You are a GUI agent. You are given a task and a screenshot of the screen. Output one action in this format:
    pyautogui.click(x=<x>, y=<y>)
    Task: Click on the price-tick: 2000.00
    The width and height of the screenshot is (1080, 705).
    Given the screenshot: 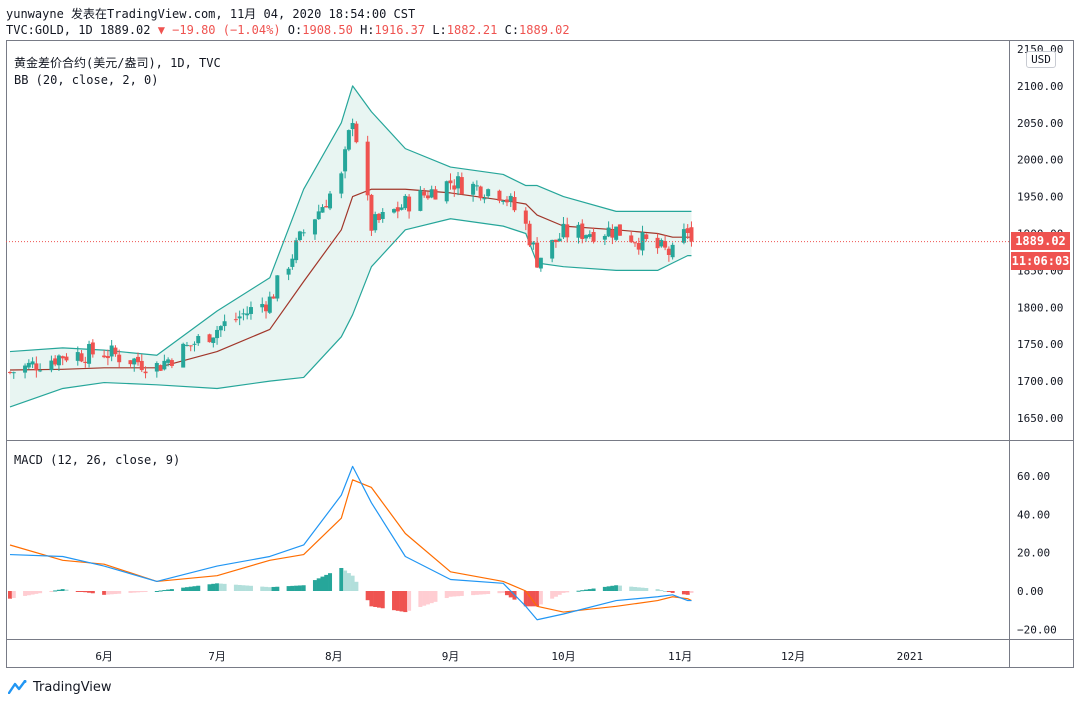 What is the action you would take?
    pyautogui.click(x=1040, y=160)
    